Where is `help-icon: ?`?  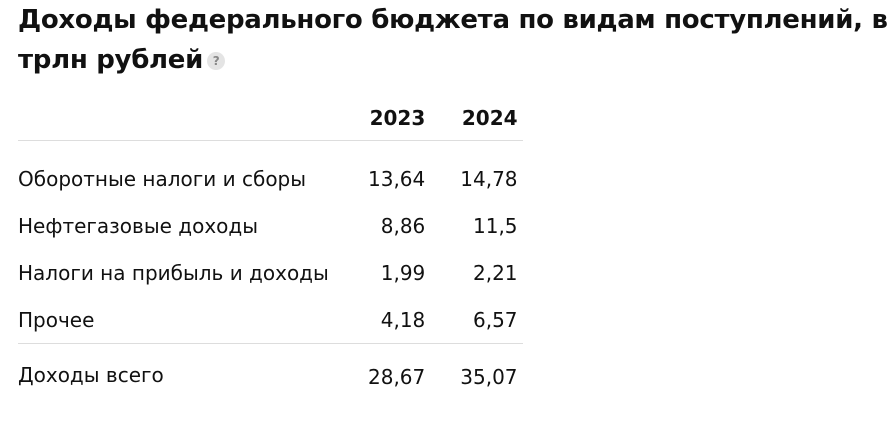
help-icon: ? is located at coordinates (216, 60).